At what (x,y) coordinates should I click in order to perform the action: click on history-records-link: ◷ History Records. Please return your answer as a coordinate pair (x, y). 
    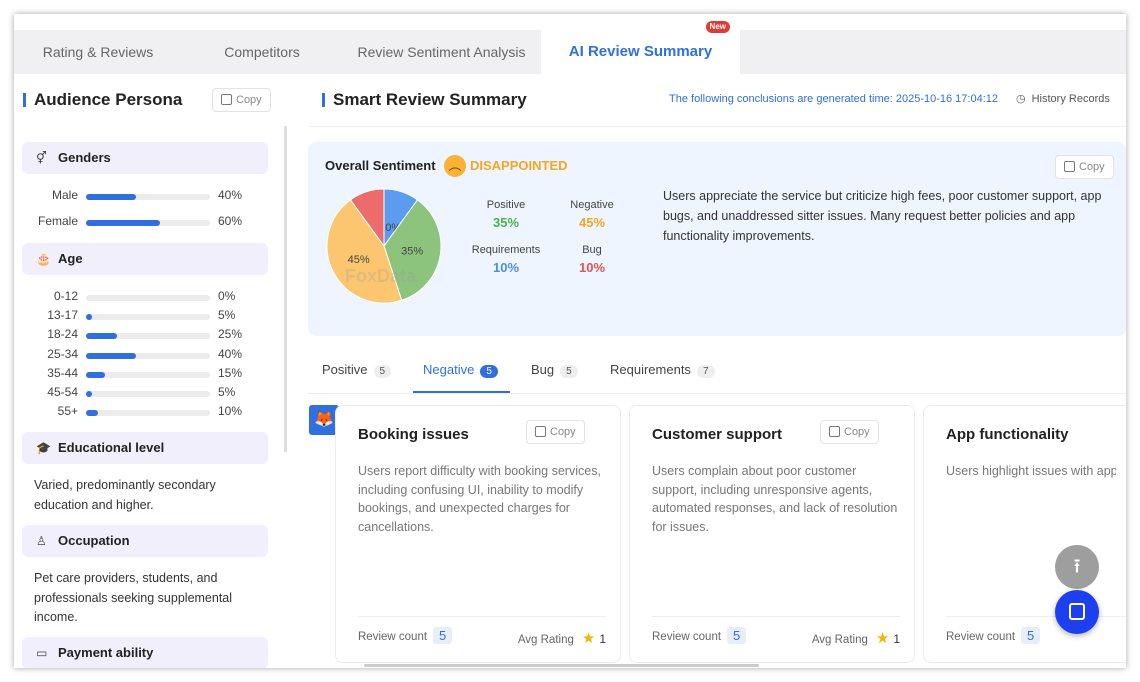
    Looking at the image, I should click on (1063, 98).